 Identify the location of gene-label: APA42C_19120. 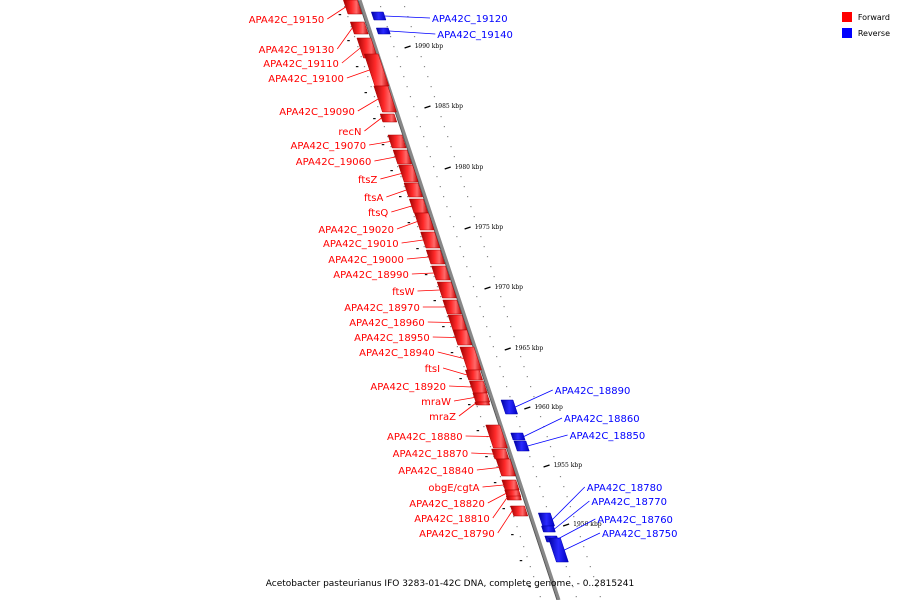
(470, 19).